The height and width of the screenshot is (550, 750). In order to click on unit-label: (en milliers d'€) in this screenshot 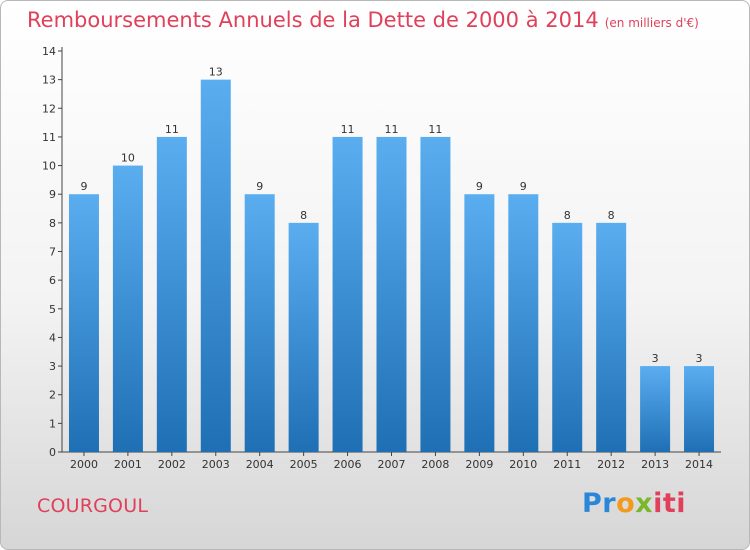, I will do `click(651, 23)`.